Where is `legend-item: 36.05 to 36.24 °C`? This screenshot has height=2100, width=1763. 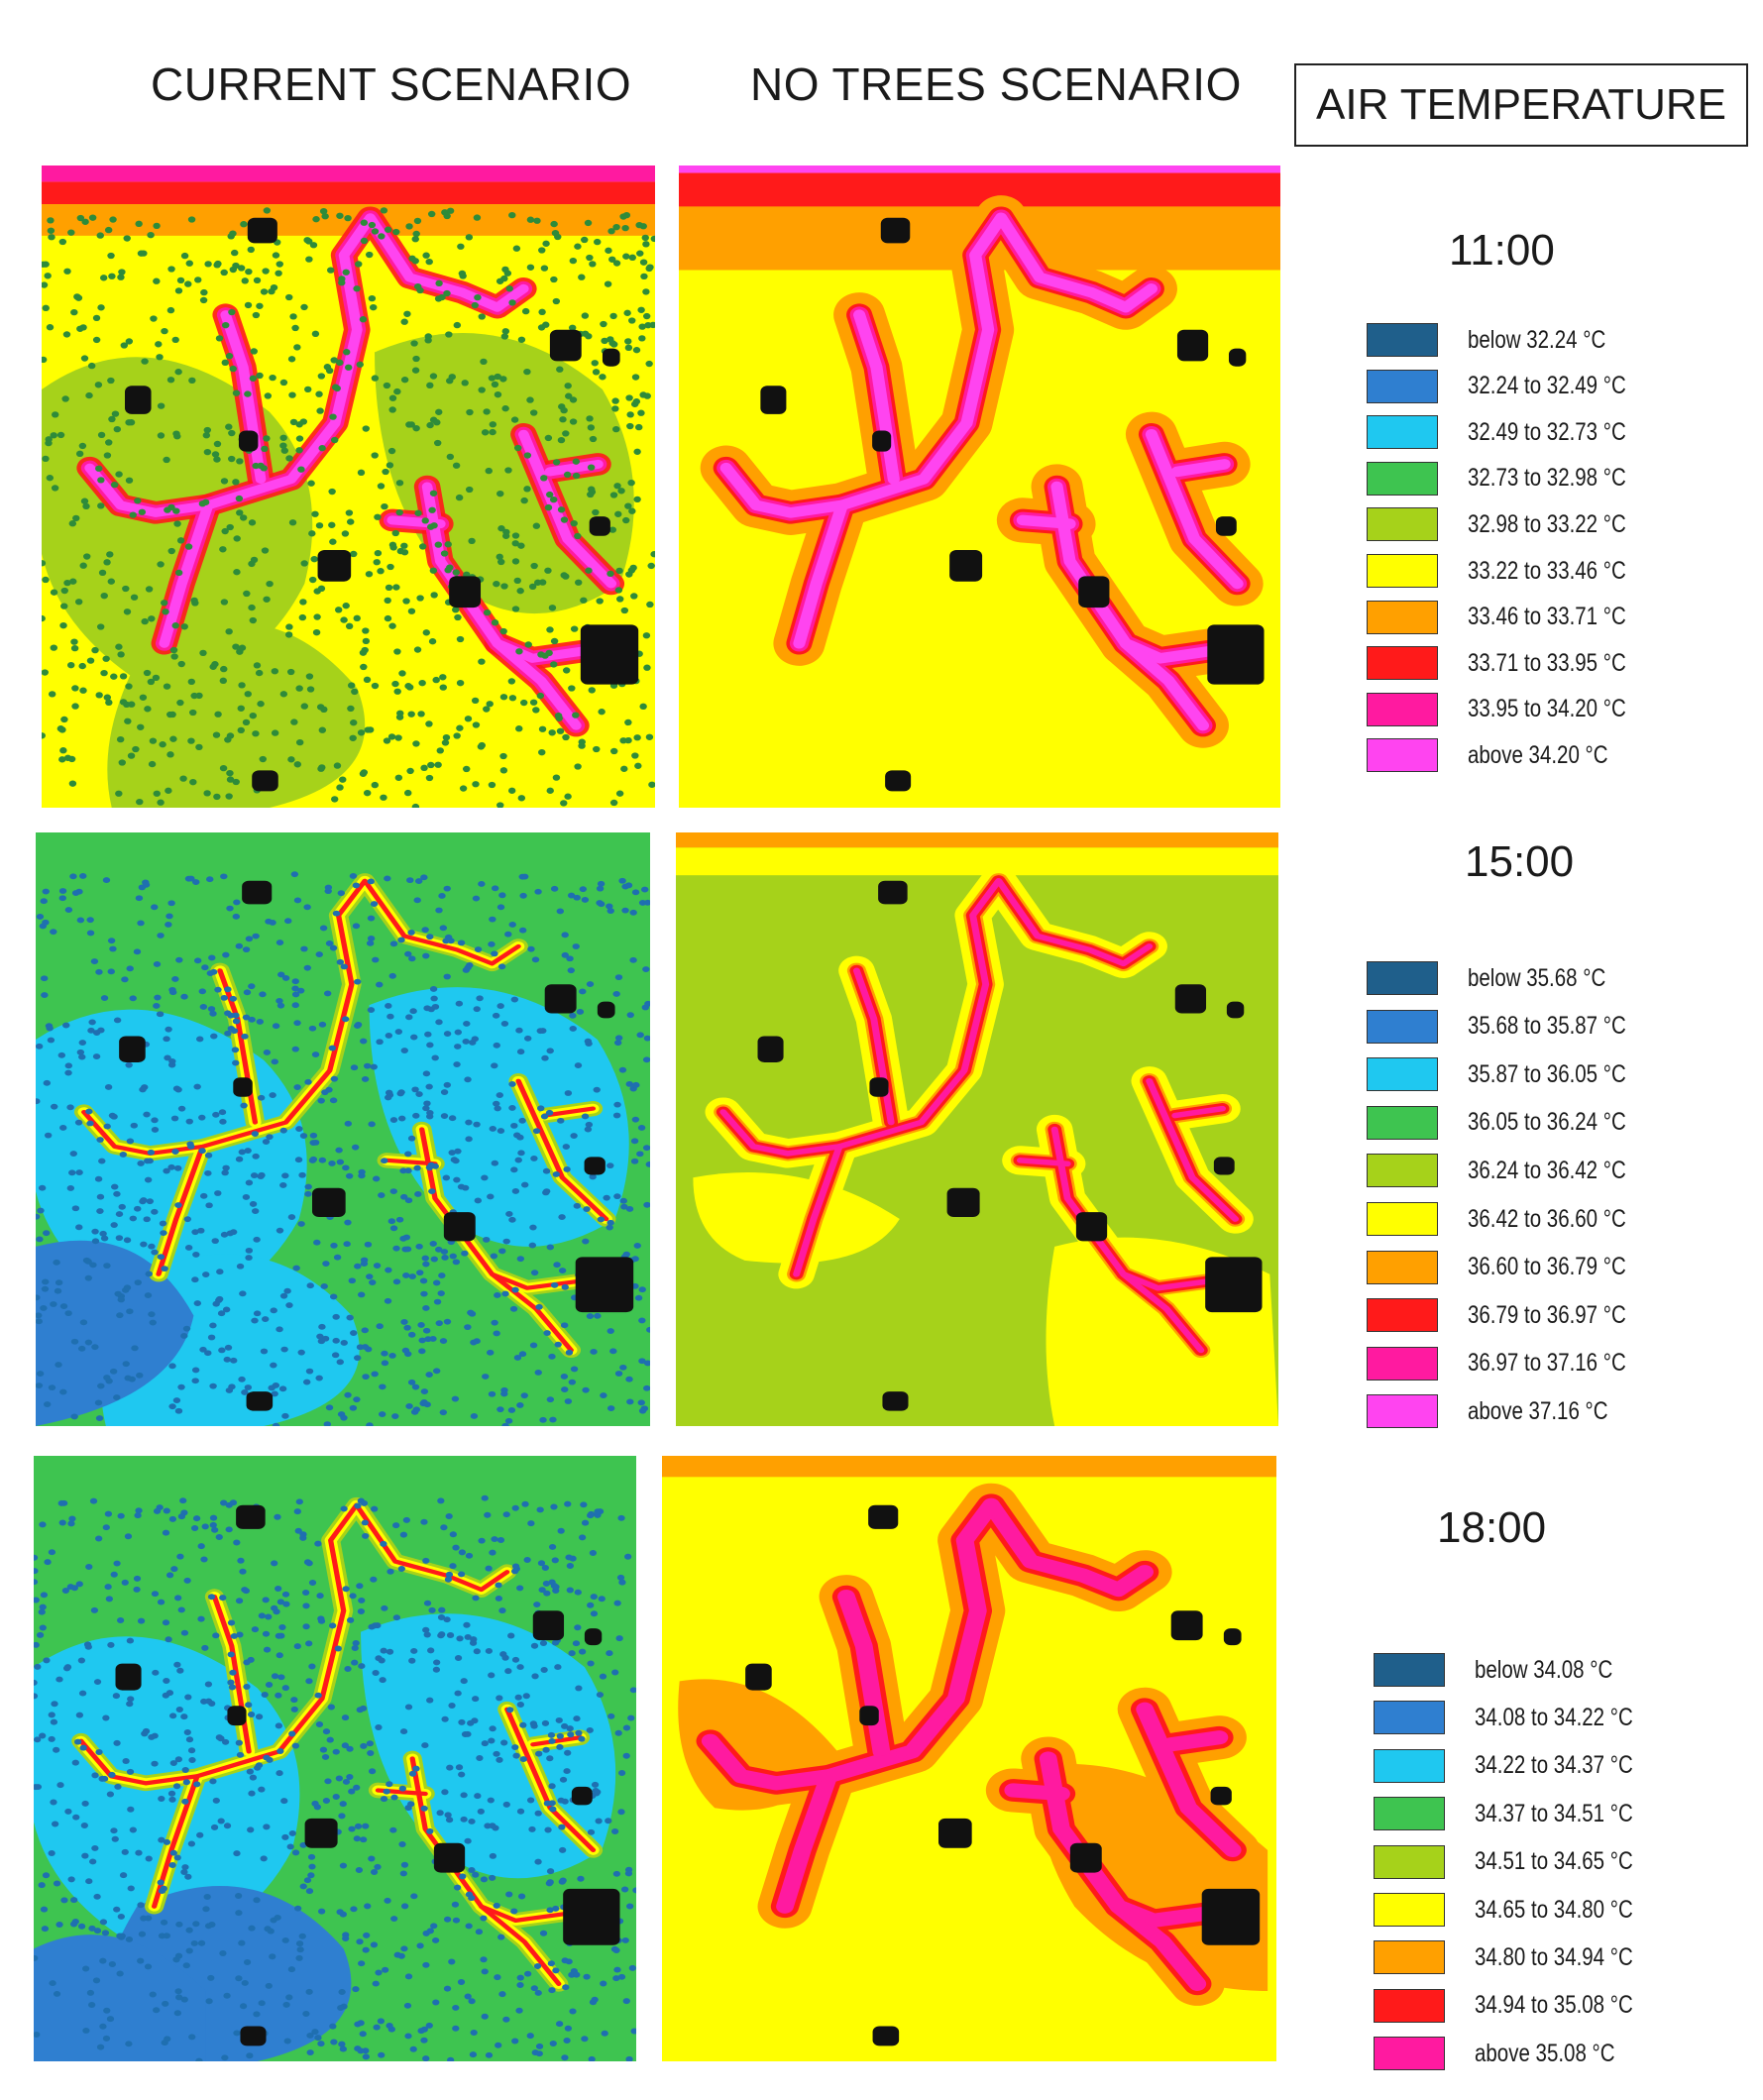 legend-item: 36.05 to 36.24 °C is located at coordinates (1514, 1123).